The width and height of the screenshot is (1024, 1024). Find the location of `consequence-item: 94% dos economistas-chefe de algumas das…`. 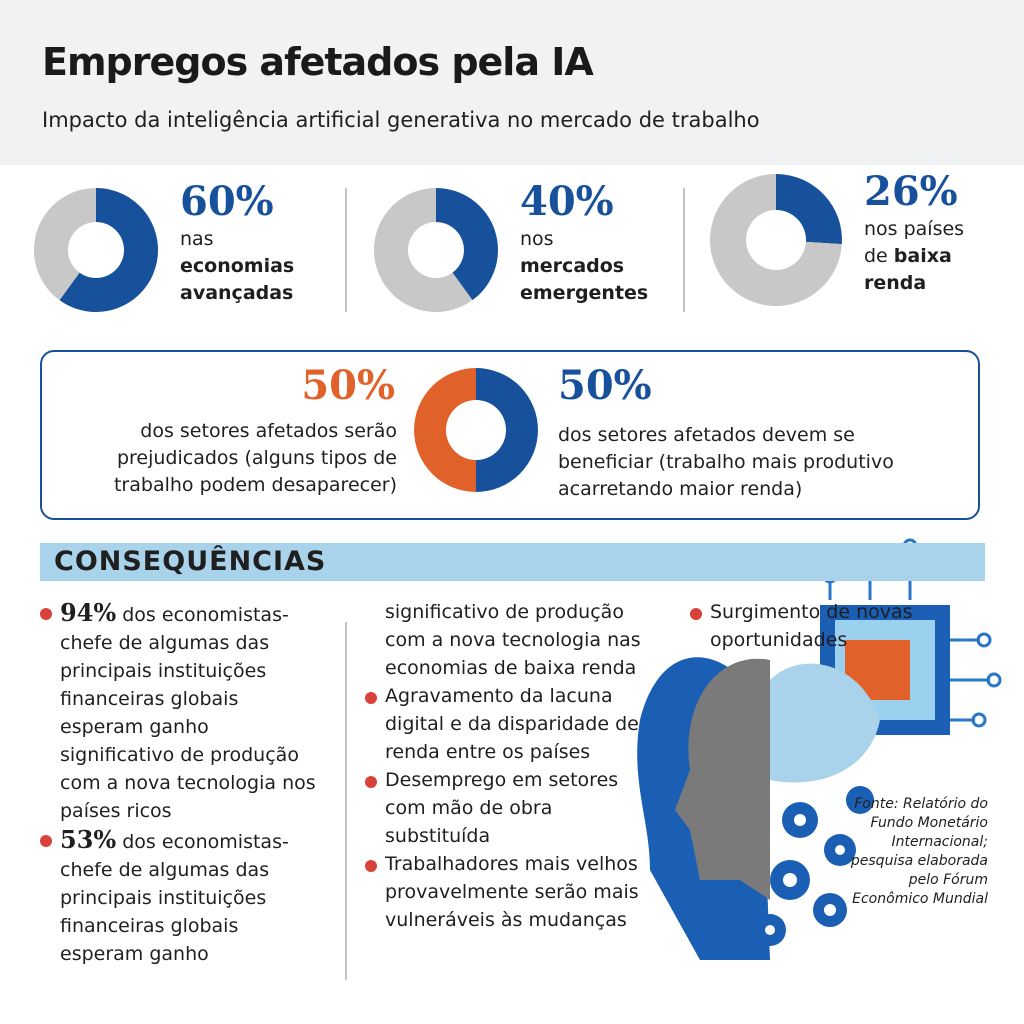

consequence-item: 94% dos economistas-chefe de algumas das… is located at coordinates (182, 711).